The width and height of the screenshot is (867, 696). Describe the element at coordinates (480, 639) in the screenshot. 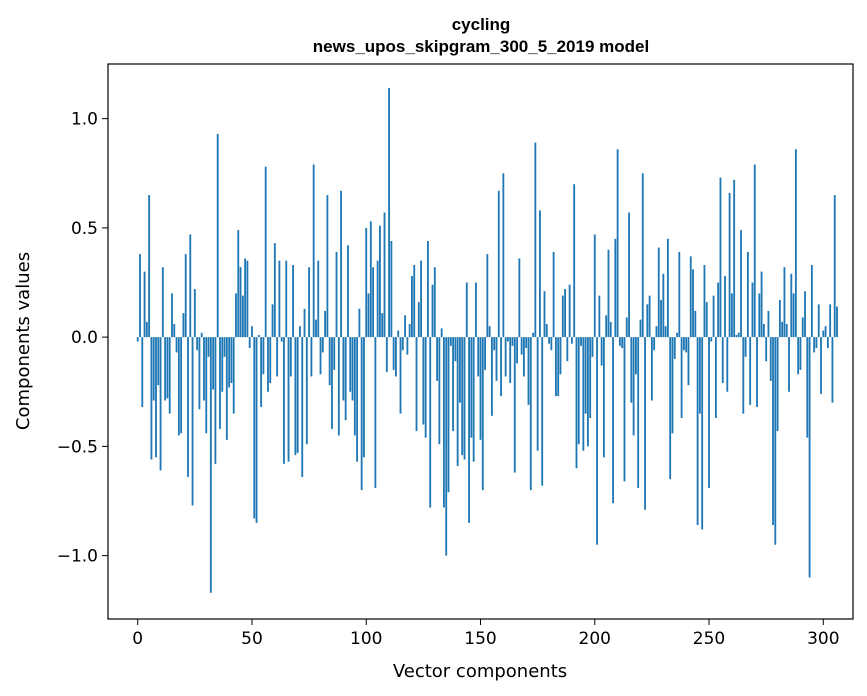

I see `x-tick-label: 150` at that location.